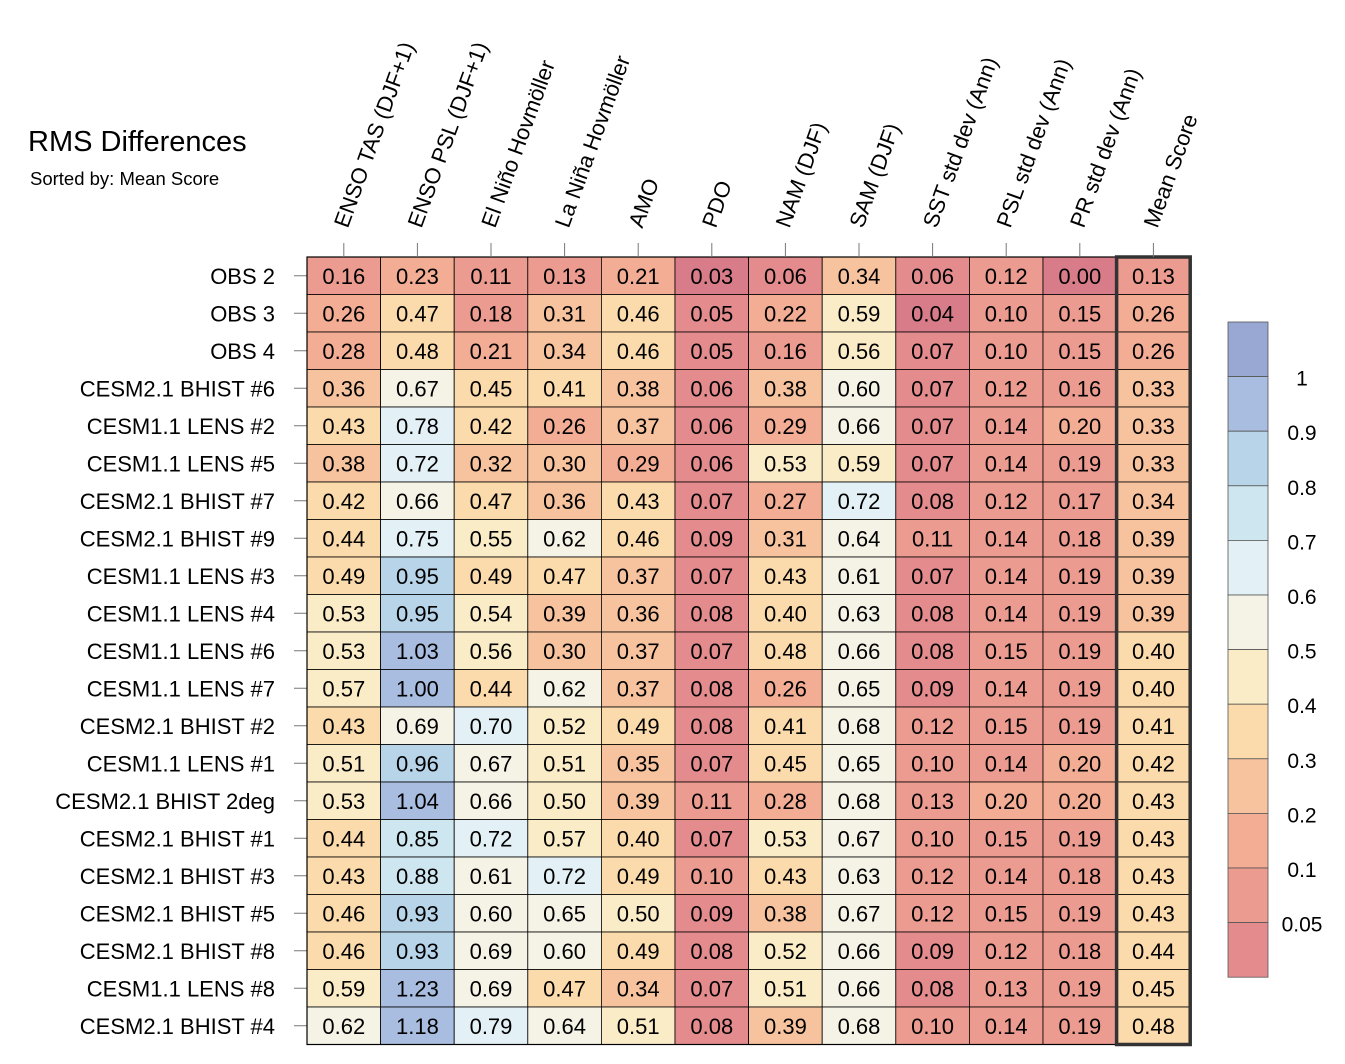 The height and width of the screenshot is (1064, 1345). I want to click on cell-value: 0.13, so click(932, 801).